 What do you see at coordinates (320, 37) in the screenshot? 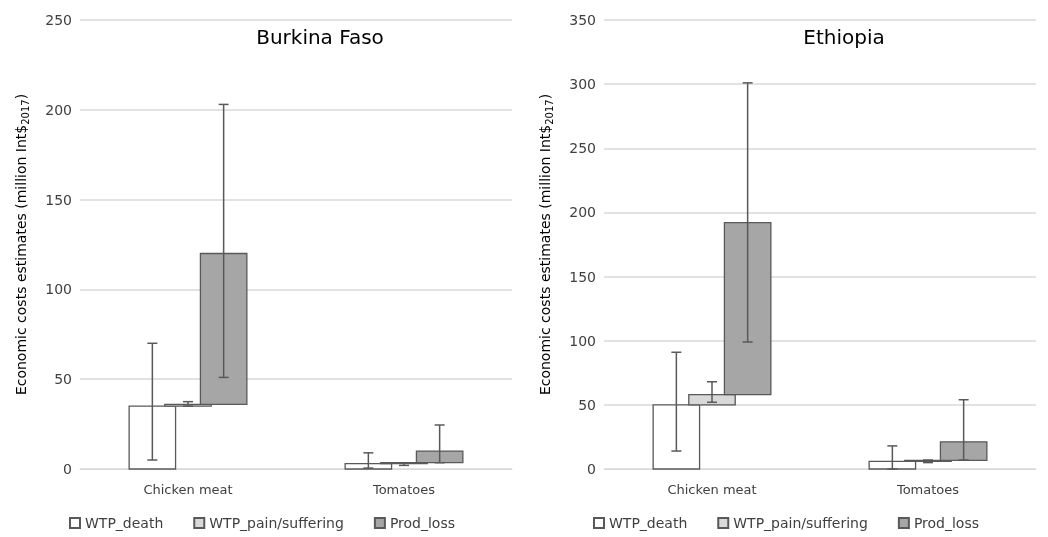
I see `chart-title: Burkina Faso` at bounding box center [320, 37].